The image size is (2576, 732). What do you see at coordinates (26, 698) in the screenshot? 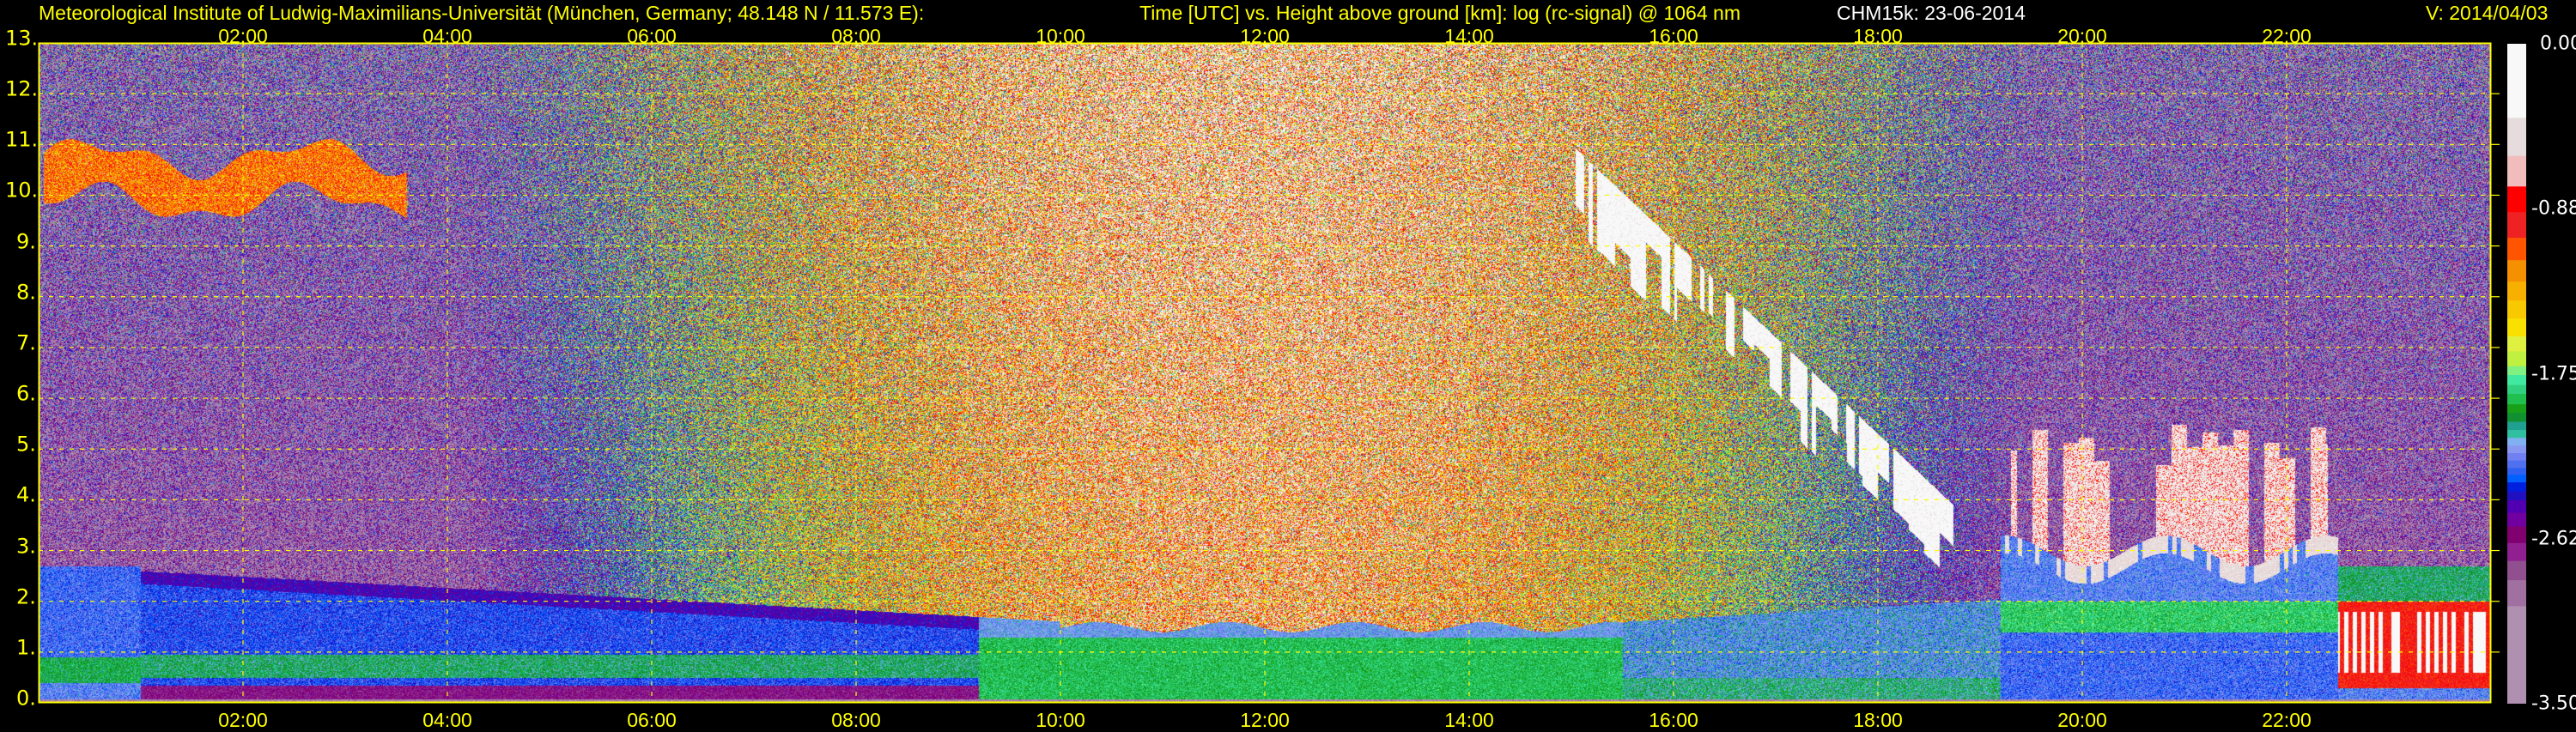
I see `y-tick-label: 0.` at bounding box center [26, 698].